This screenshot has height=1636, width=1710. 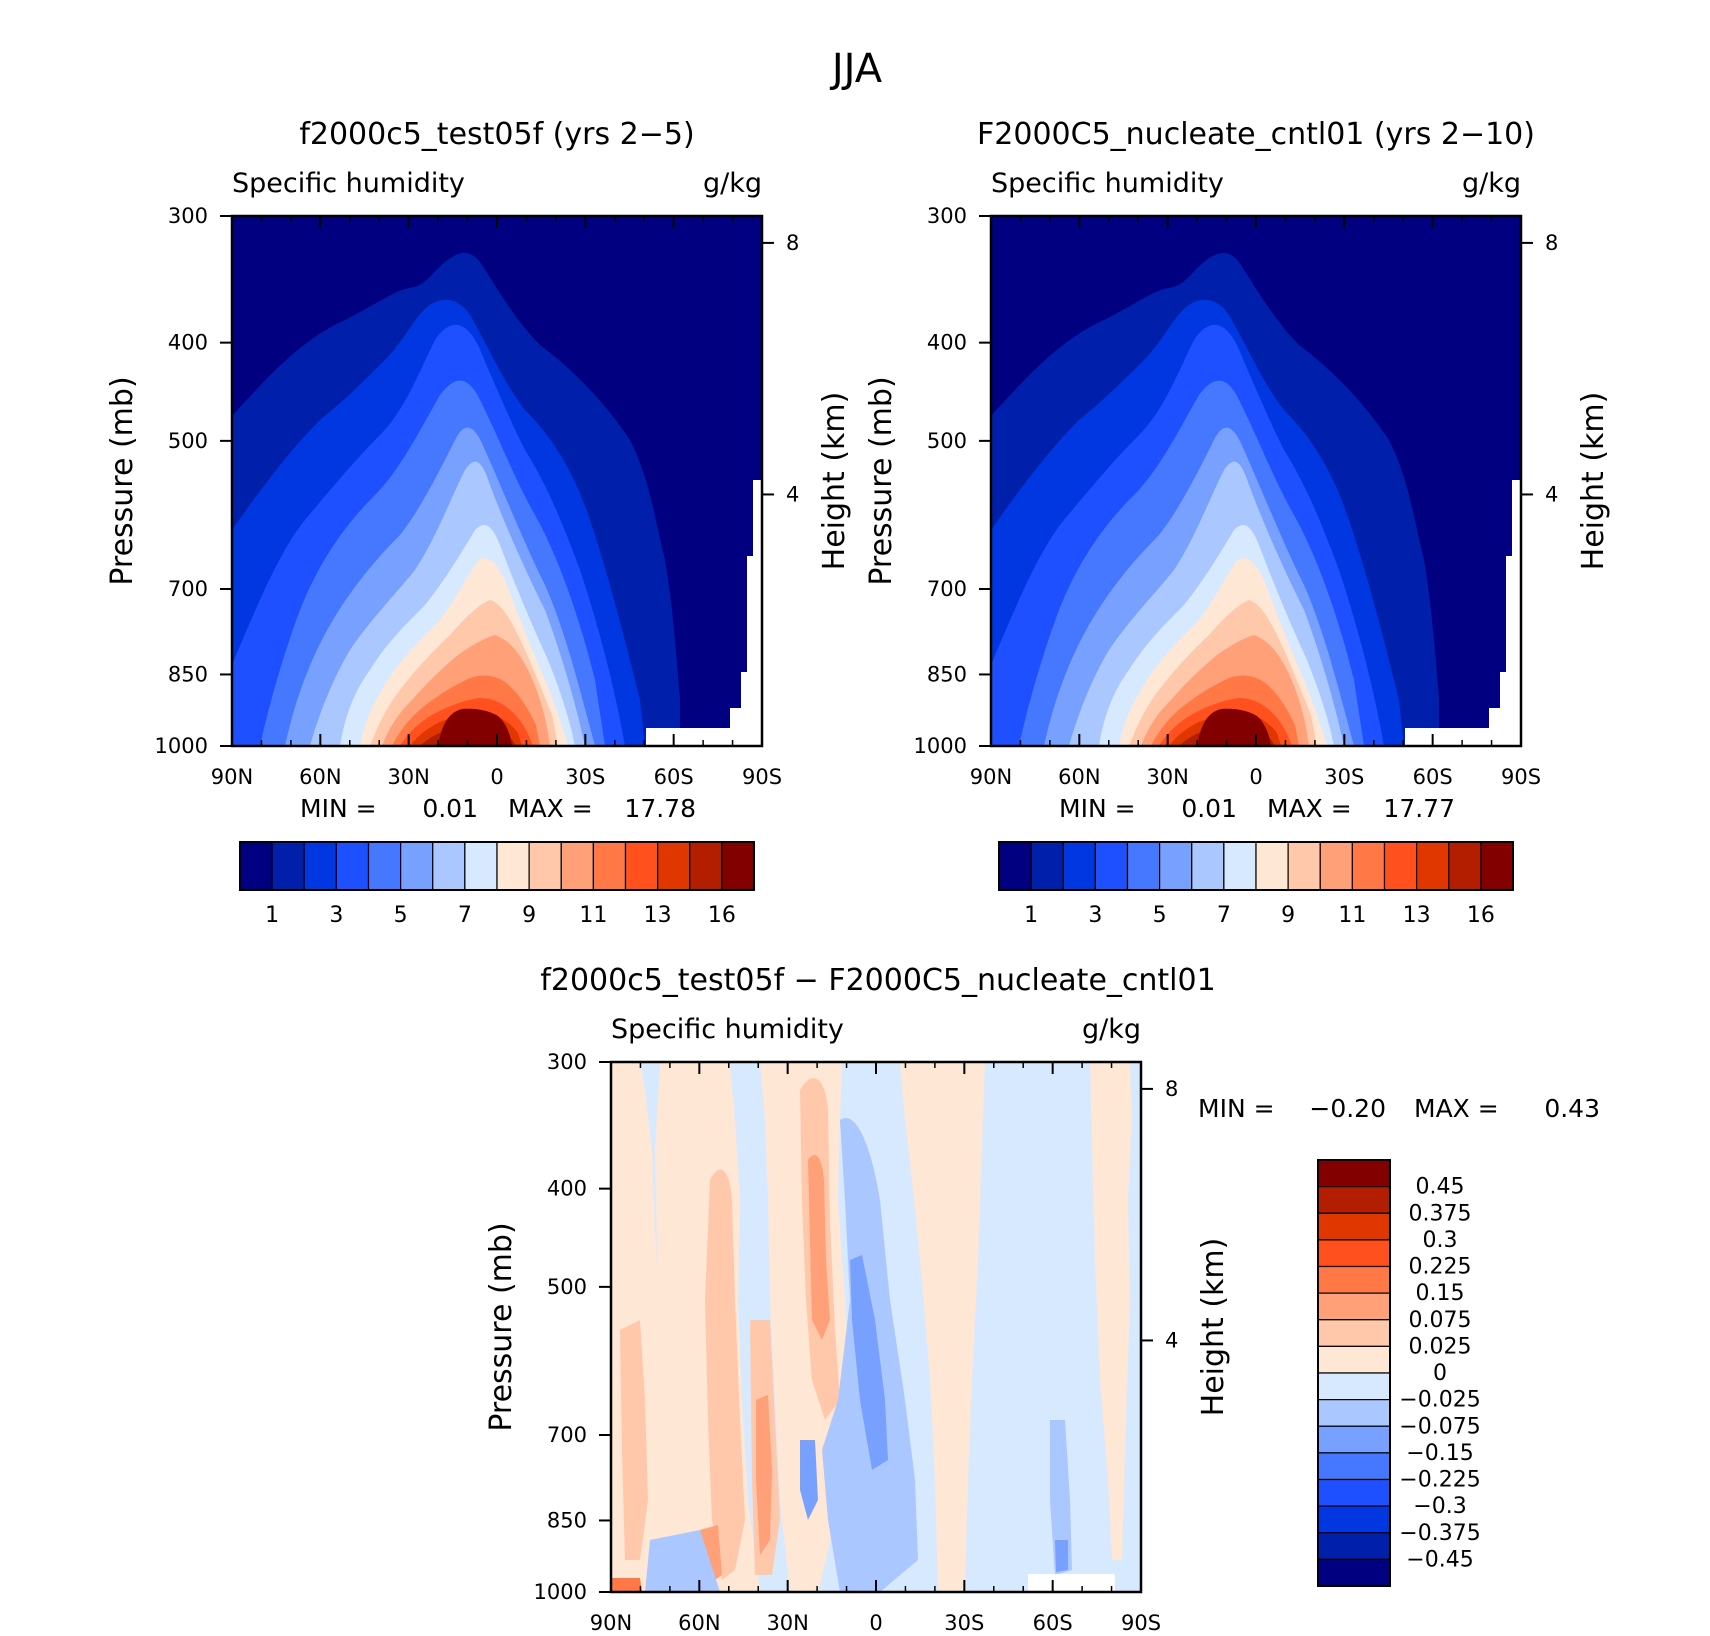 What do you see at coordinates (496, 134) in the screenshot?
I see `panel1-title: f2000c5_test05f (yrs 2−5)` at bounding box center [496, 134].